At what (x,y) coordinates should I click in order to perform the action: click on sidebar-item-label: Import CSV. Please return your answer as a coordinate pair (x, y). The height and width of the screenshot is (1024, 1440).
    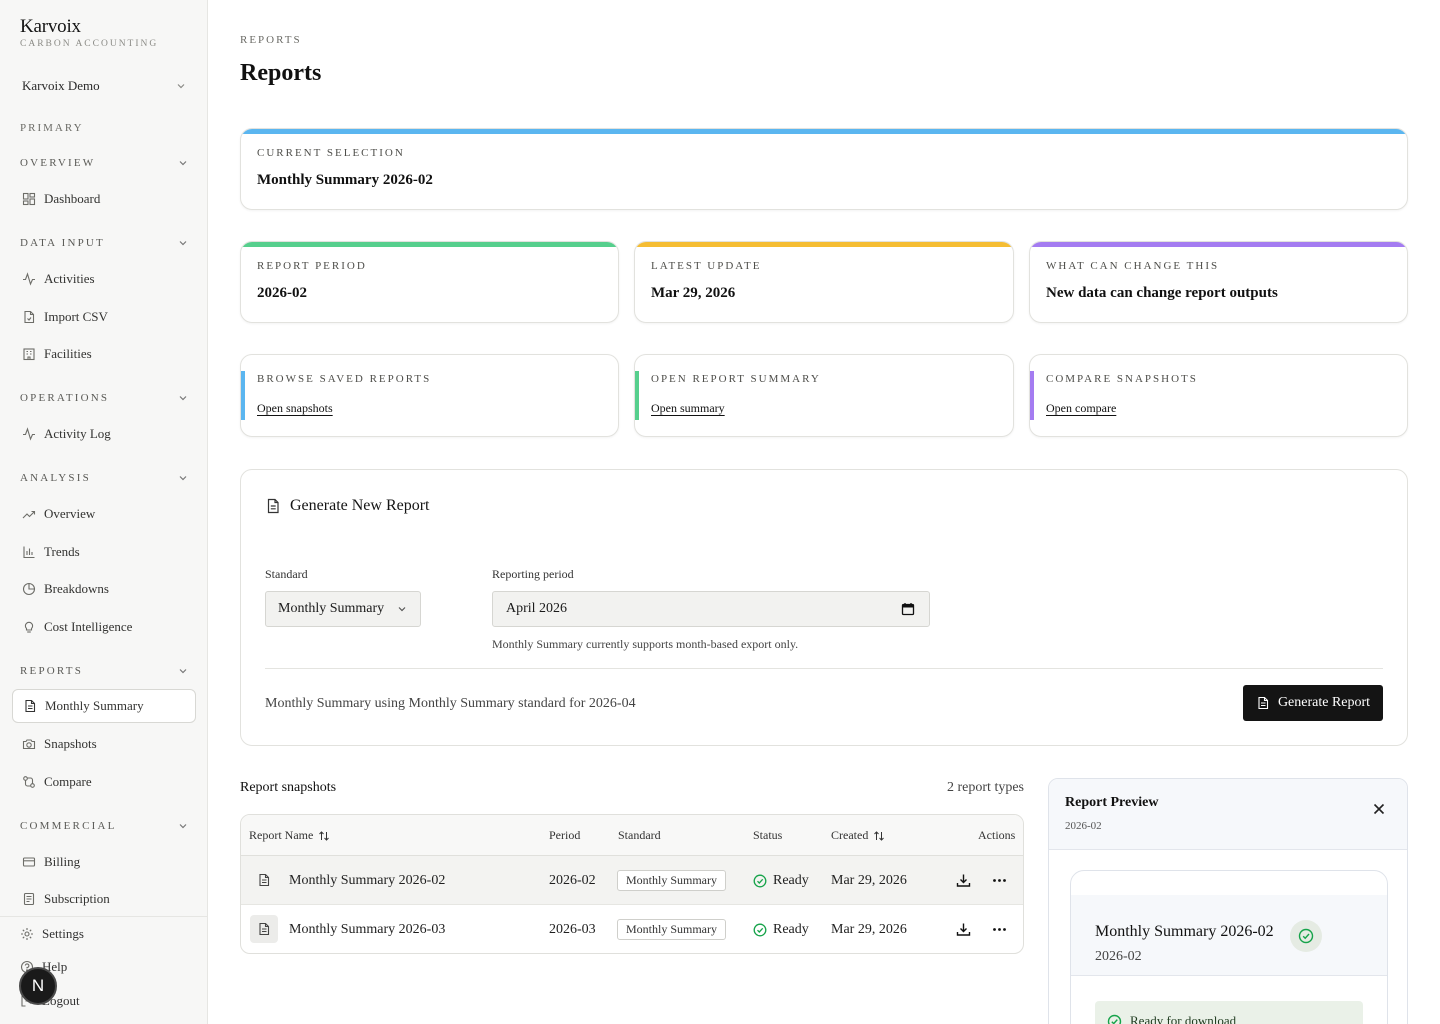
    Looking at the image, I should click on (76, 316).